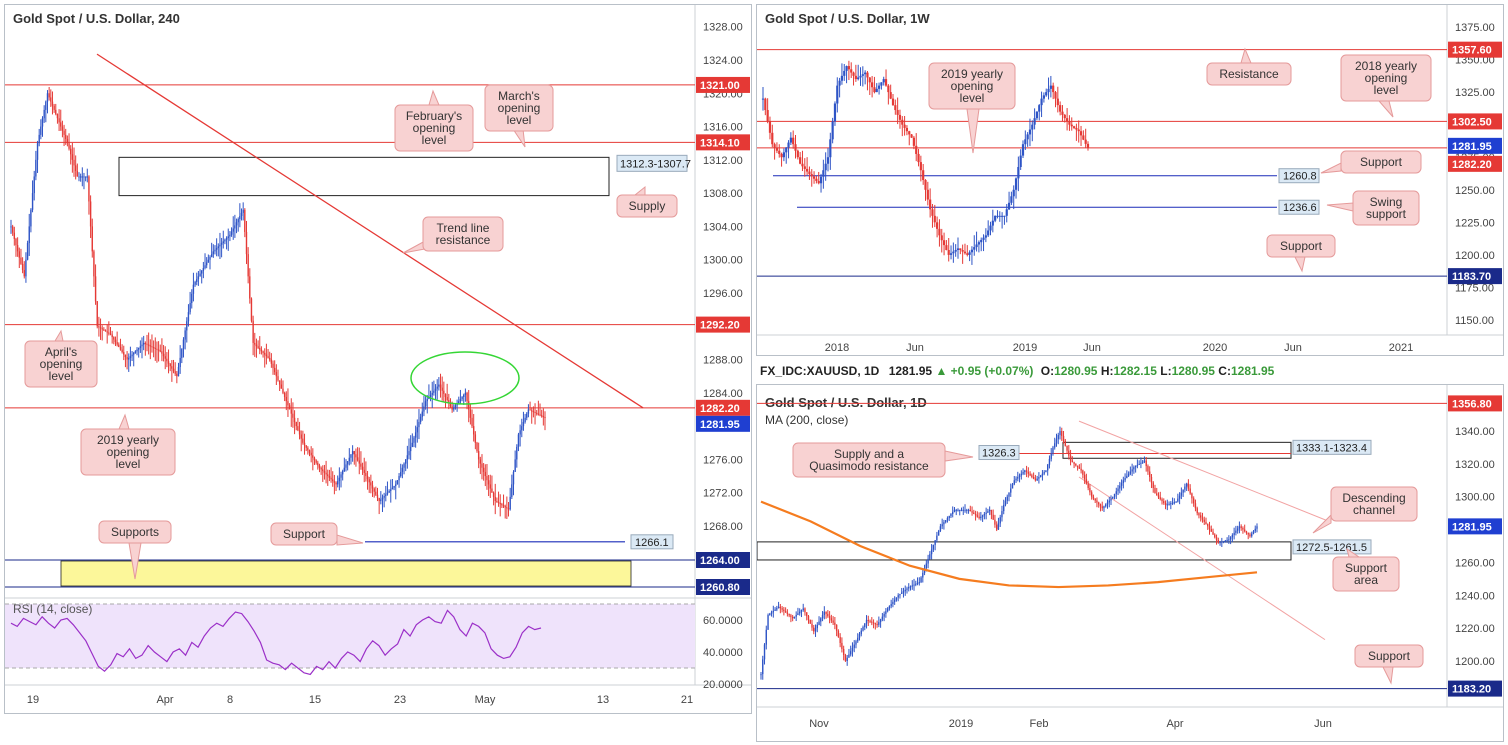  Describe the element at coordinates (1293, 348) in the screenshot. I see `w1-x-tick-label: Jun` at that location.